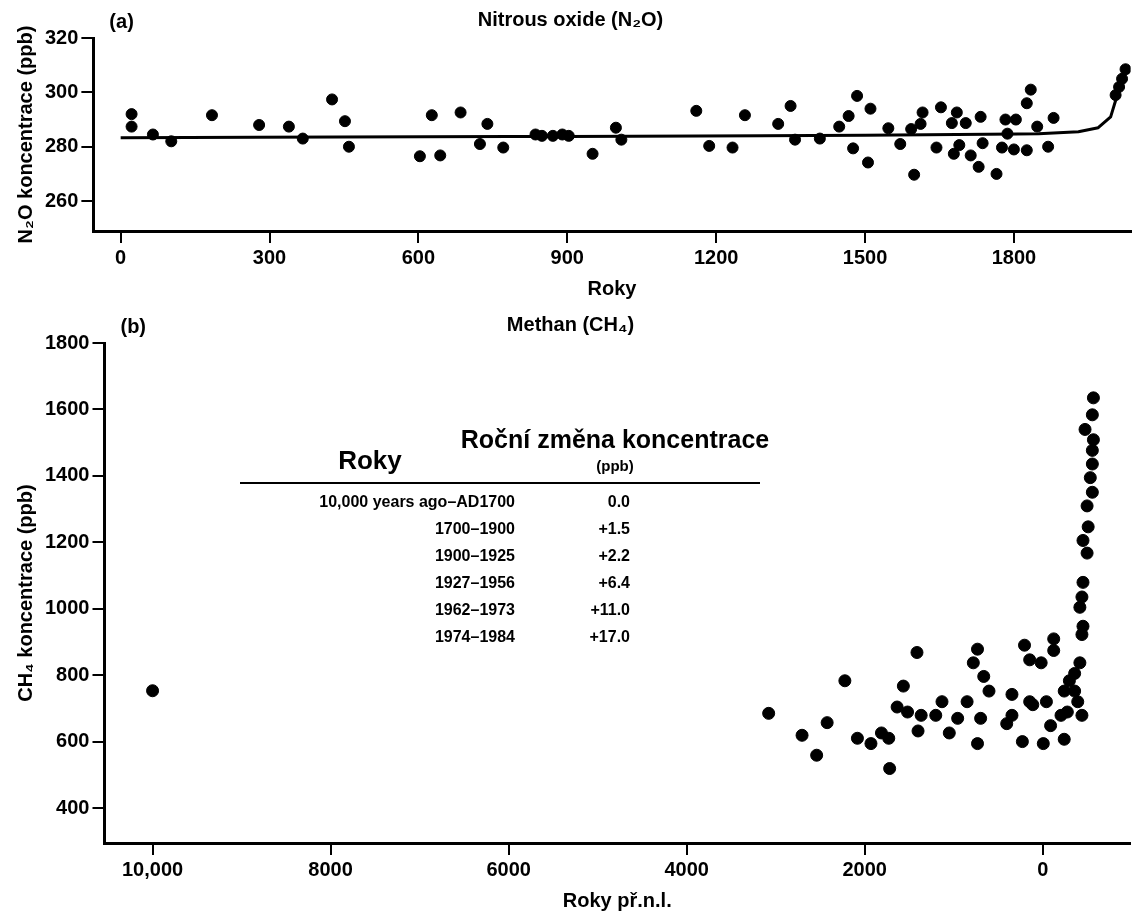  I want to click on annotation: Roky, so click(370, 460).